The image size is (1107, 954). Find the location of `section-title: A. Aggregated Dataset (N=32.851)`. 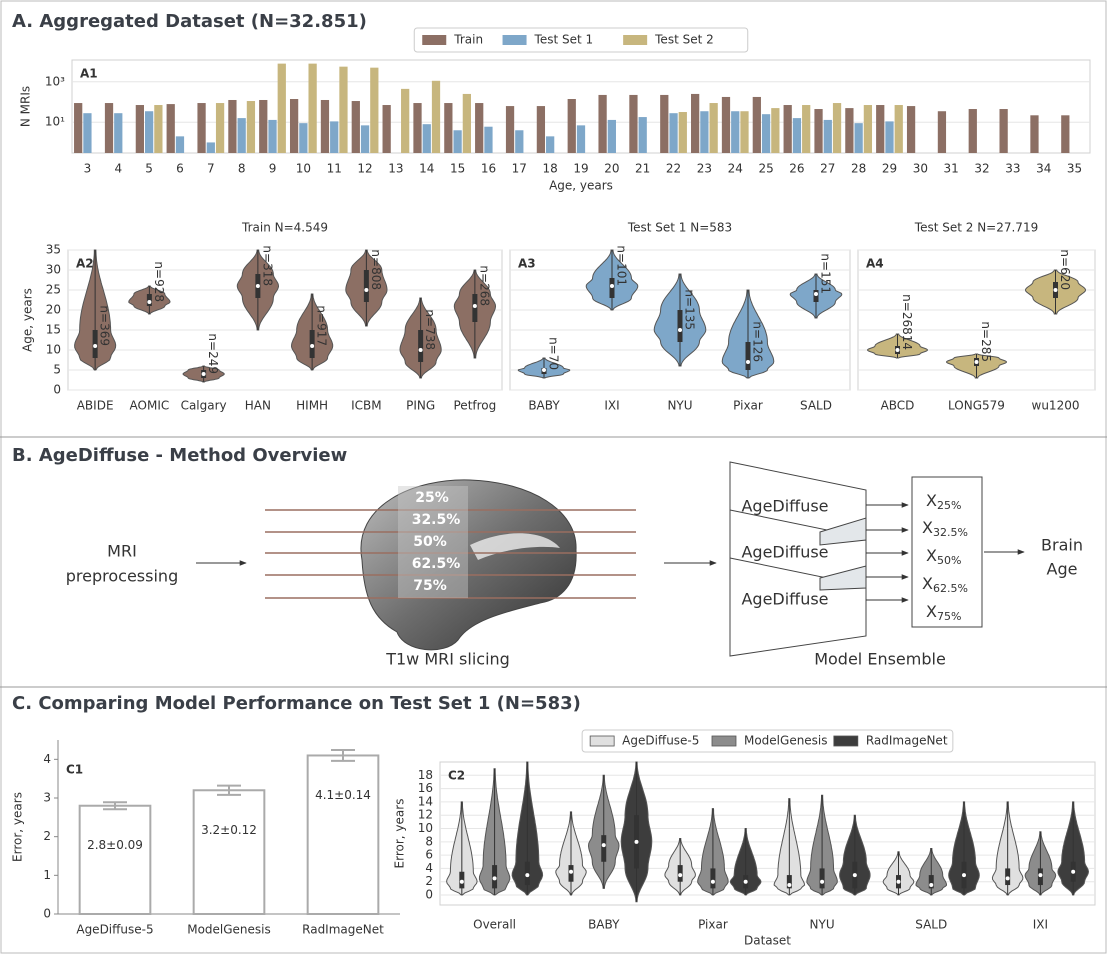

section-title: A. Aggregated Dataset (N=32.851) is located at coordinates (189, 21).